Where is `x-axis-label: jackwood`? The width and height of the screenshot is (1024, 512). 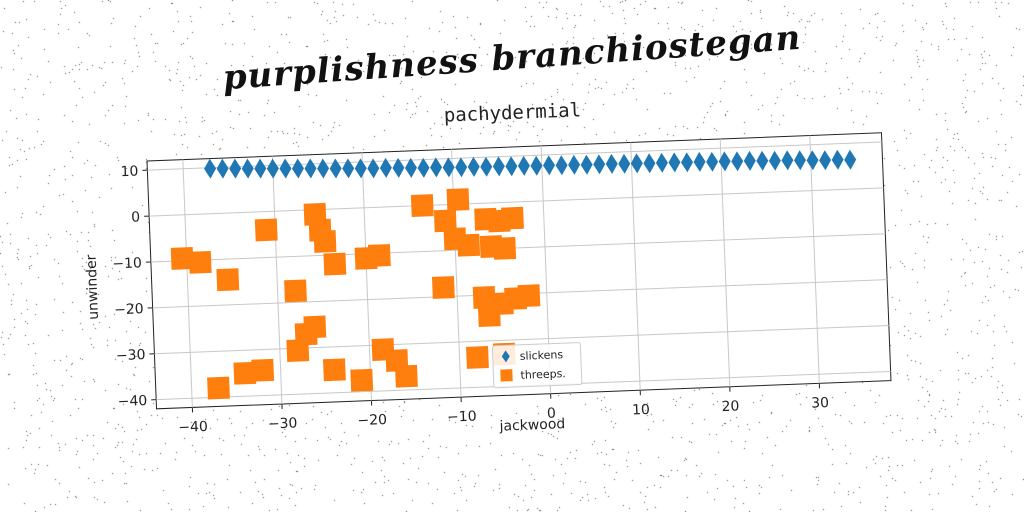 x-axis-label: jackwood is located at coordinates (531, 425).